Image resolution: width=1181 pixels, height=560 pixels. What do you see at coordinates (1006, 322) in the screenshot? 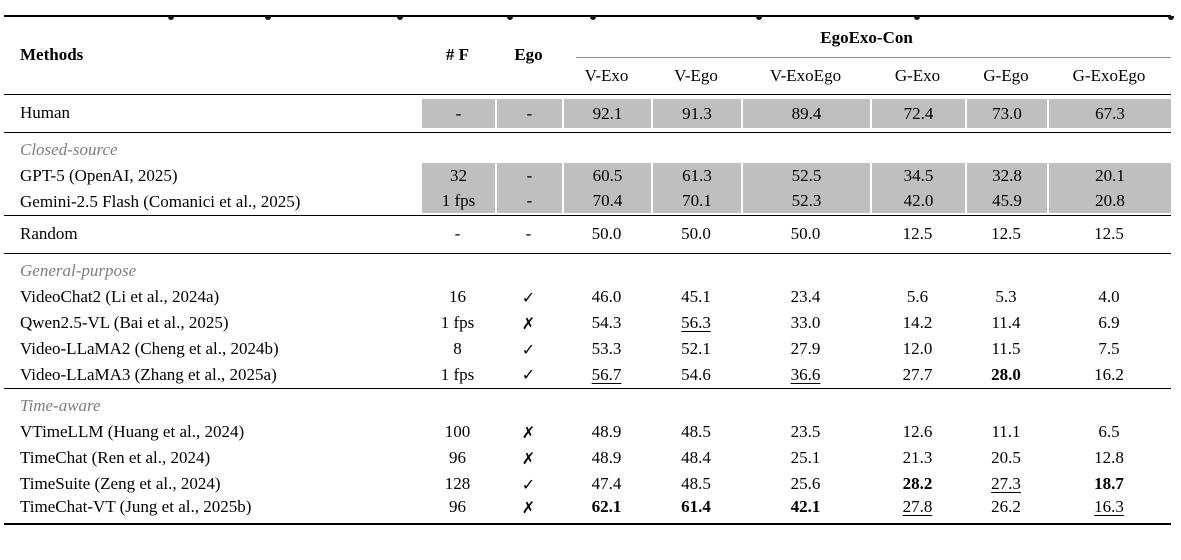
I see `value-cell: 11.4` at bounding box center [1006, 322].